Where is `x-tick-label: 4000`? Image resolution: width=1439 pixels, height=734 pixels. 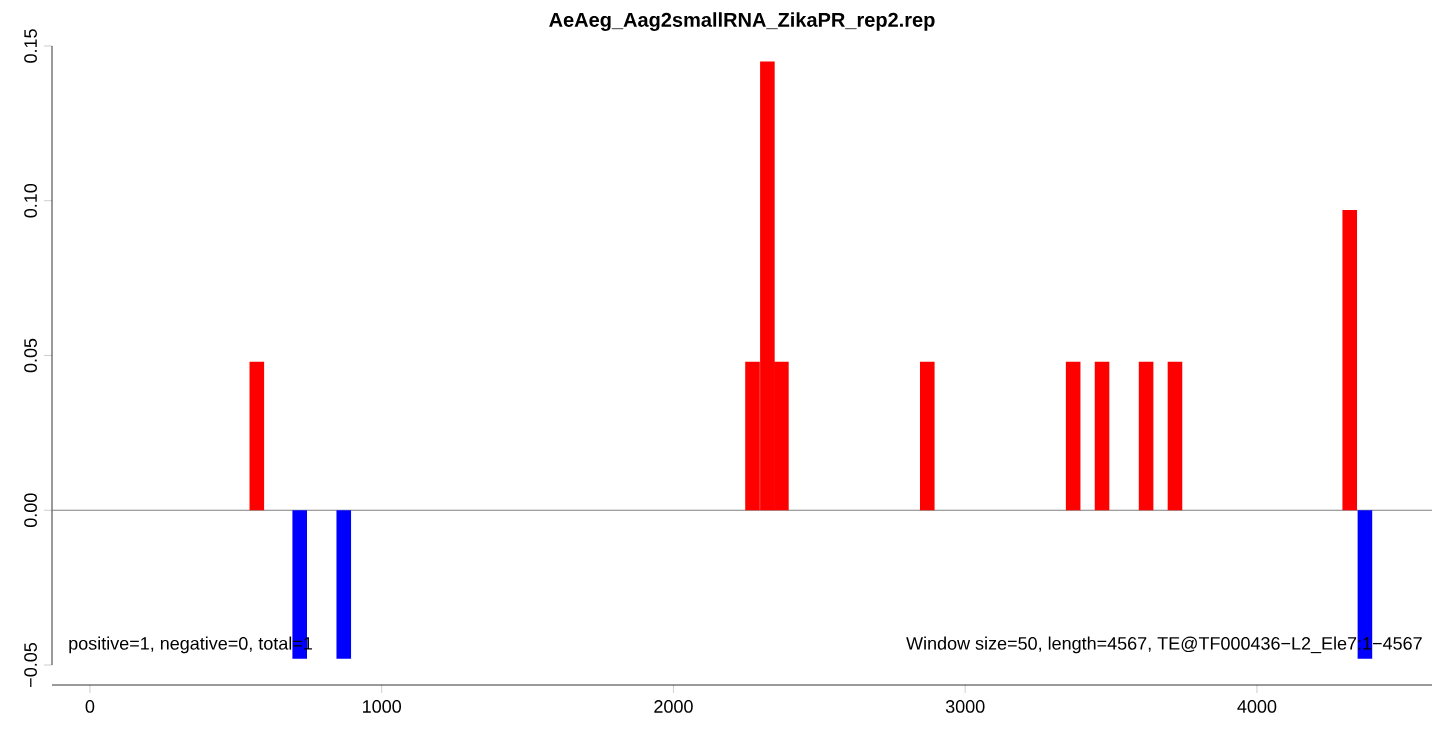
x-tick-label: 4000 is located at coordinates (1257, 706).